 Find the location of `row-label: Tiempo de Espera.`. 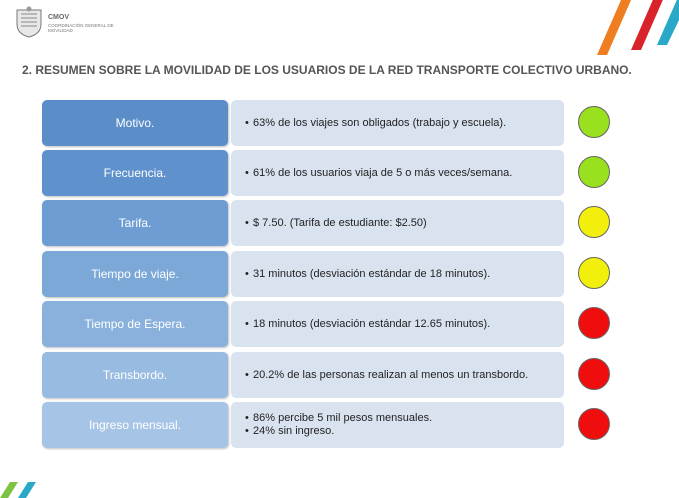

row-label: Tiempo de Espera. is located at coordinates (135, 324).